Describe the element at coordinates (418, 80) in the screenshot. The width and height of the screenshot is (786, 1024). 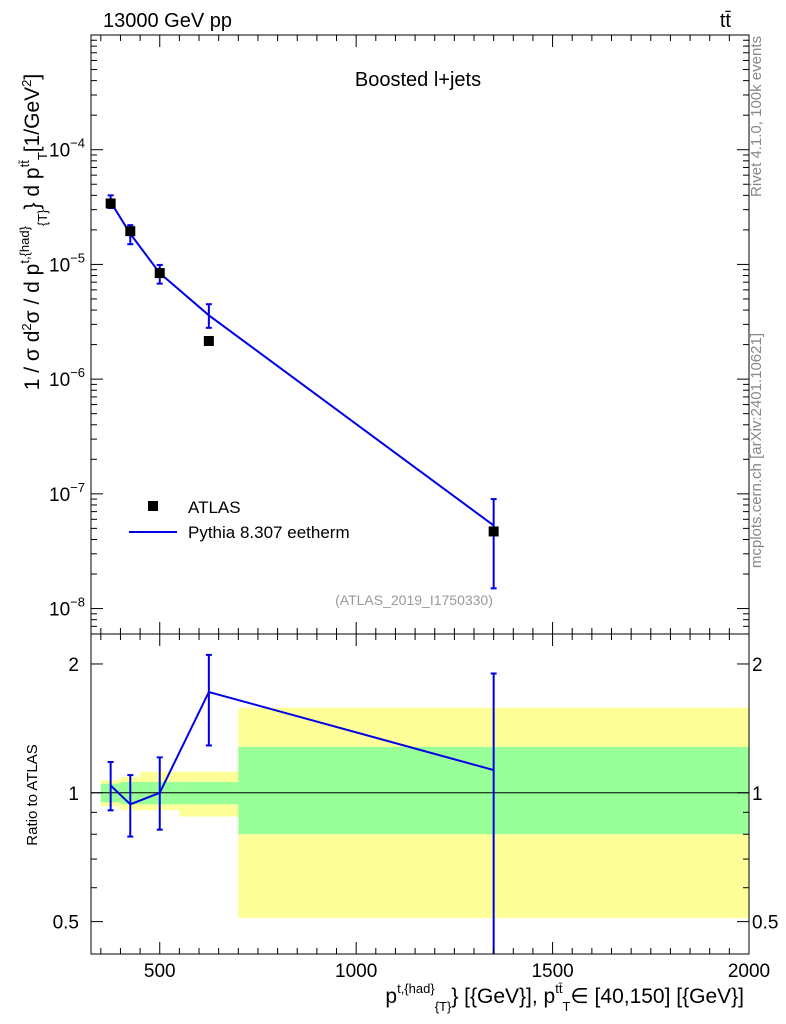
I see `panel-title: Boosted l+jets` at that location.